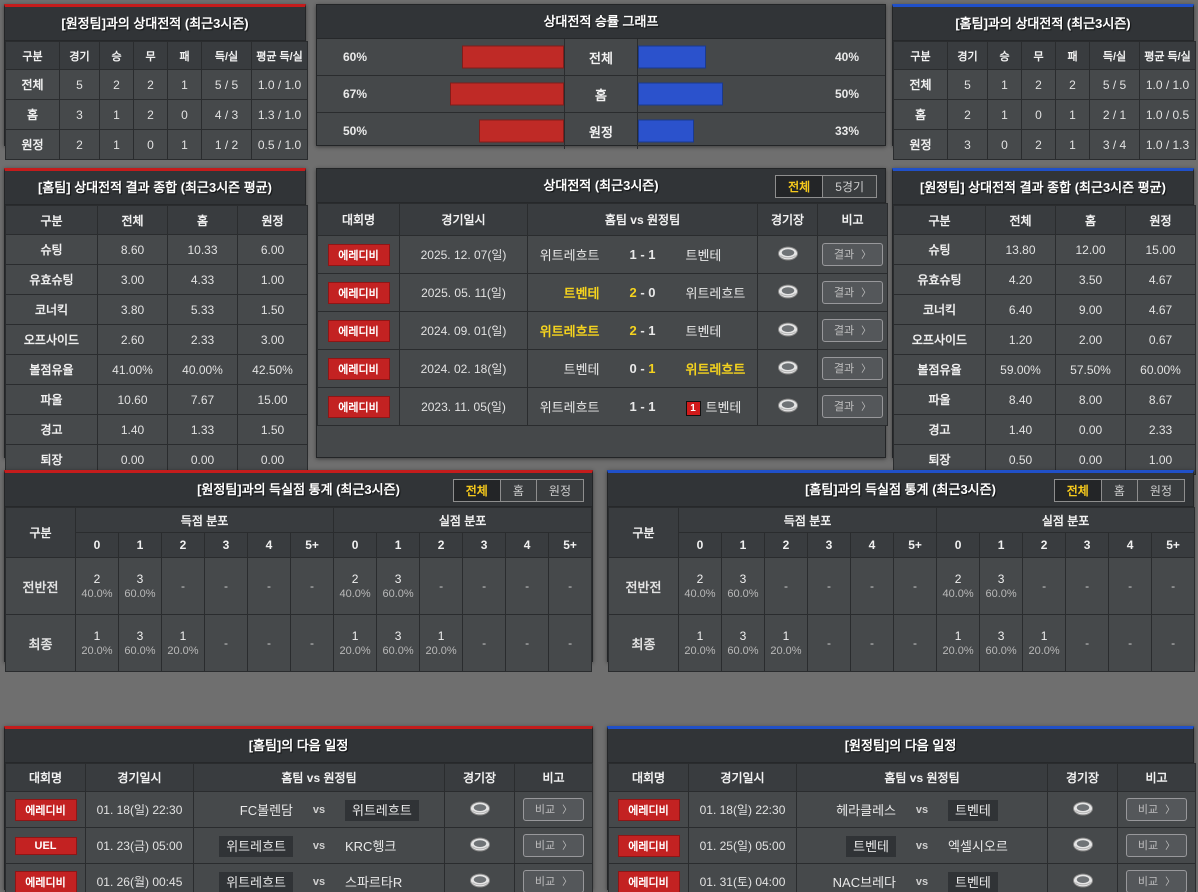  Describe the element at coordinates (643, 368) in the screenshot. I see `match-score: 0 - 1` at that location.